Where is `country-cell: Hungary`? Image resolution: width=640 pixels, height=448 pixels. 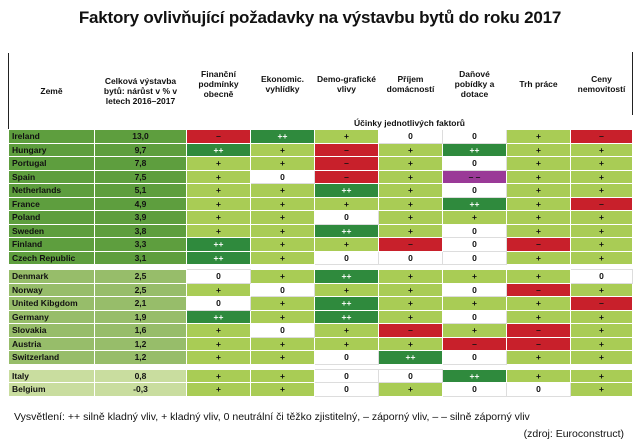 country-cell: Hungary is located at coordinates (51, 149).